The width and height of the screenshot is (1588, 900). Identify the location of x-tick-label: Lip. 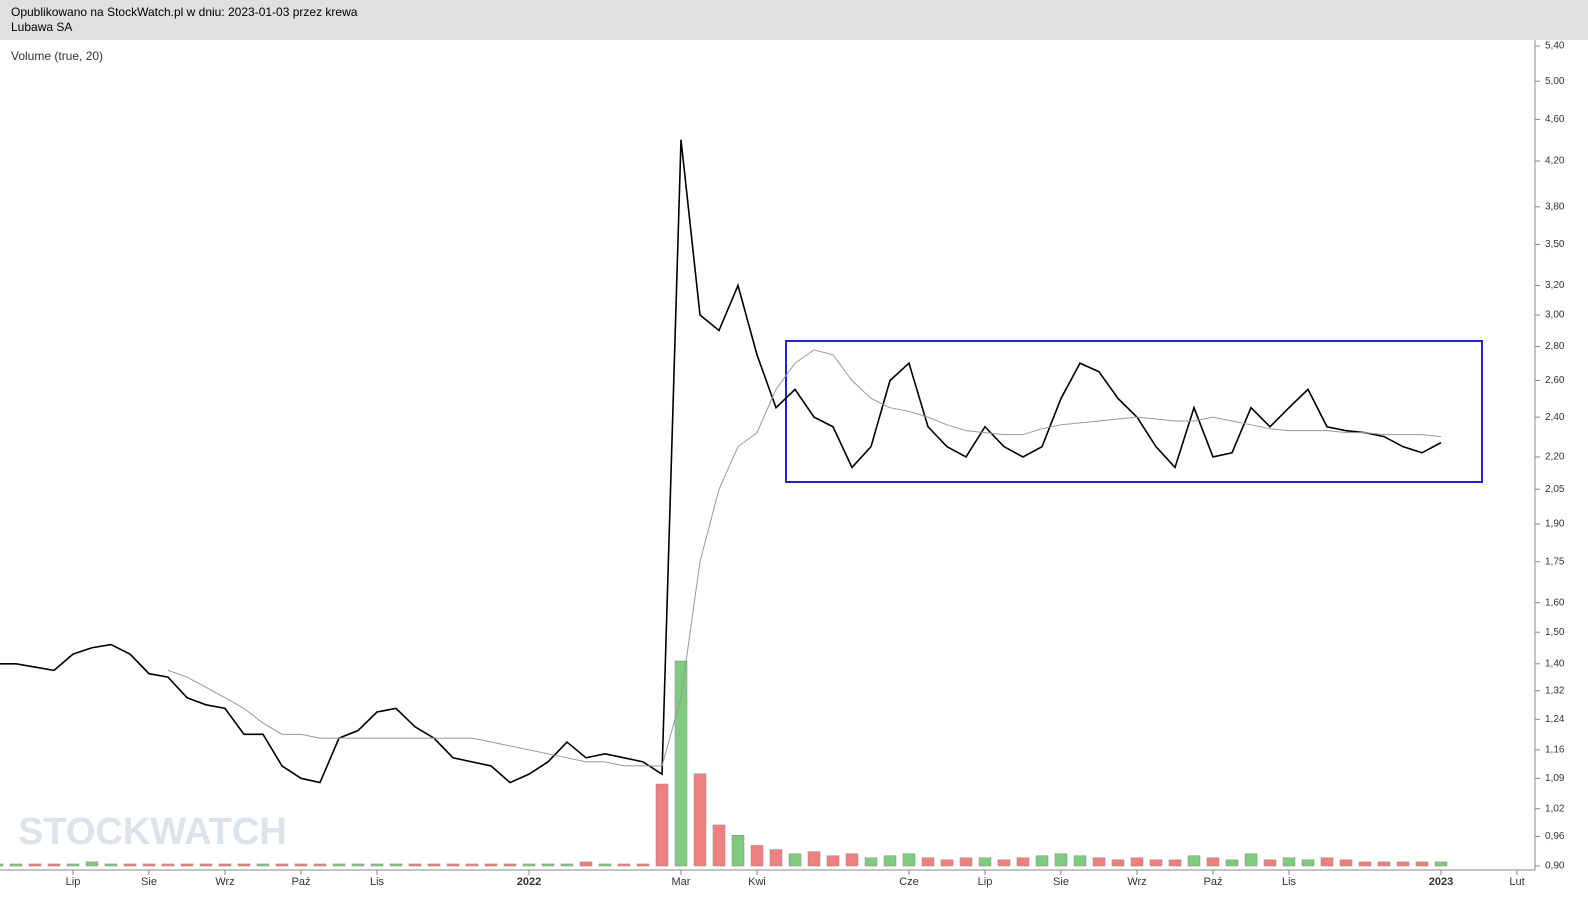
(73, 882).